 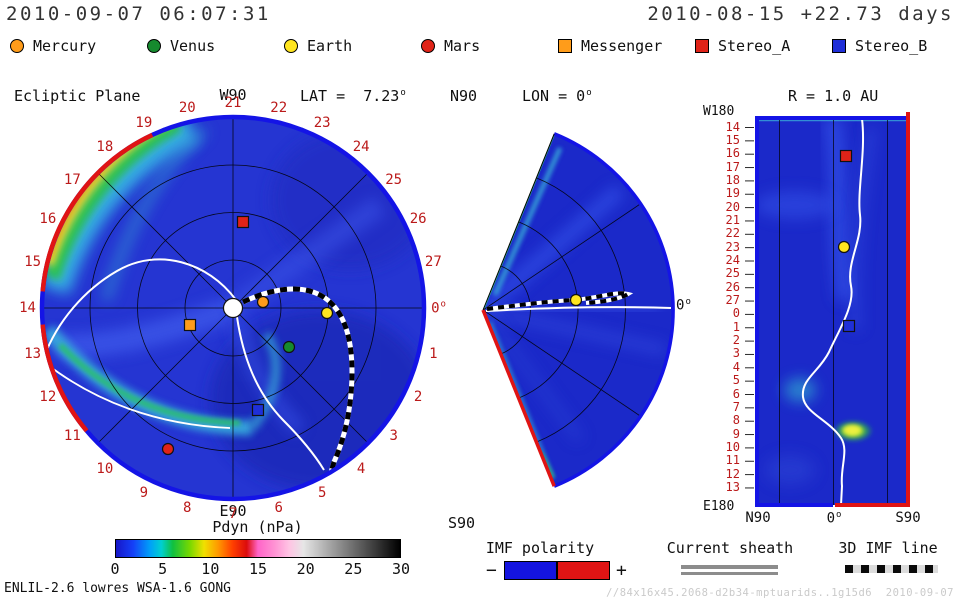 I want to click on colorbar-tick-label: 30, so click(x=401, y=569).